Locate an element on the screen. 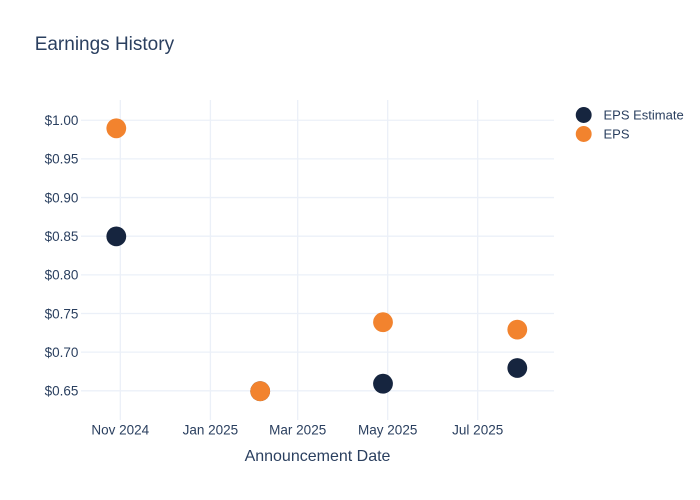 The width and height of the screenshot is (700, 500). svg-text: Nov 2024 is located at coordinates (120, 429).